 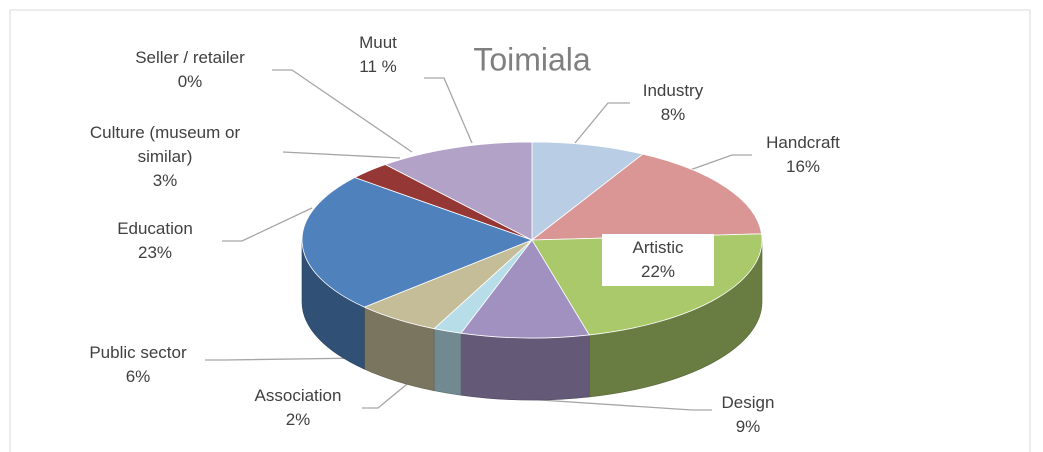 I want to click on value-label: 16%, so click(x=803, y=166).